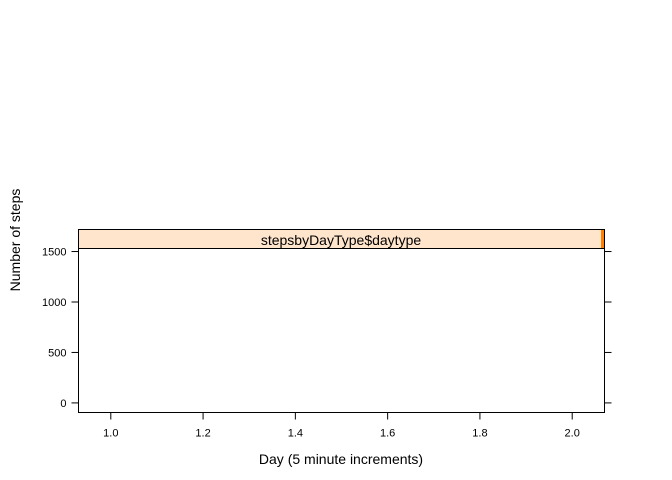 The width and height of the screenshot is (672, 480). What do you see at coordinates (202, 434) in the screenshot?
I see `x-tick-label: 1.2` at bounding box center [202, 434].